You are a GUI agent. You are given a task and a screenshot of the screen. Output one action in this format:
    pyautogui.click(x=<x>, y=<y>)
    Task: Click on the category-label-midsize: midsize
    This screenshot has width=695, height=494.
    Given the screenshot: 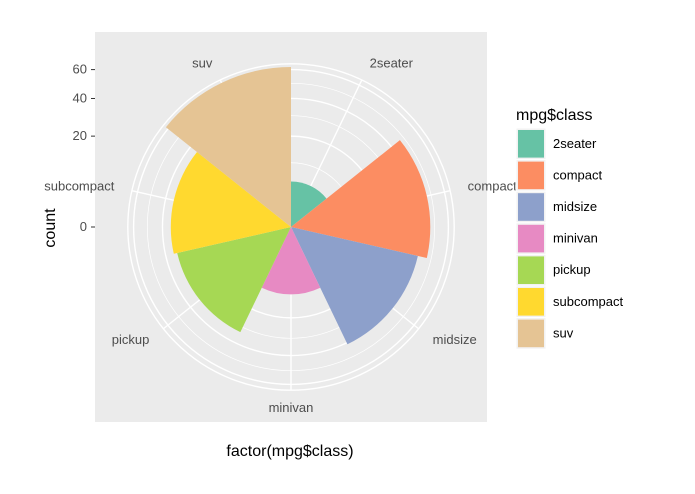 What is the action you would take?
    pyautogui.click(x=455, y=339)
    